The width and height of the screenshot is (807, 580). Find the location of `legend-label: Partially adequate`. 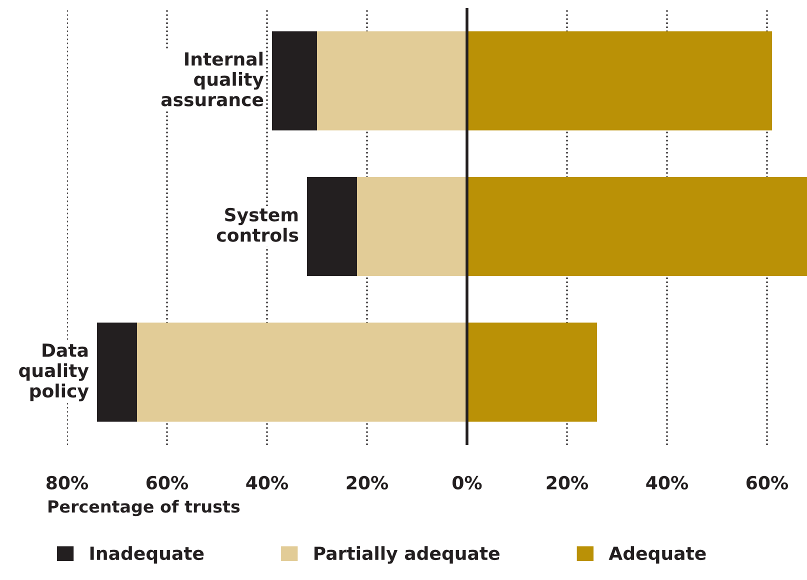

legend-label: Partially adequate is located at coordinates (407, 555).